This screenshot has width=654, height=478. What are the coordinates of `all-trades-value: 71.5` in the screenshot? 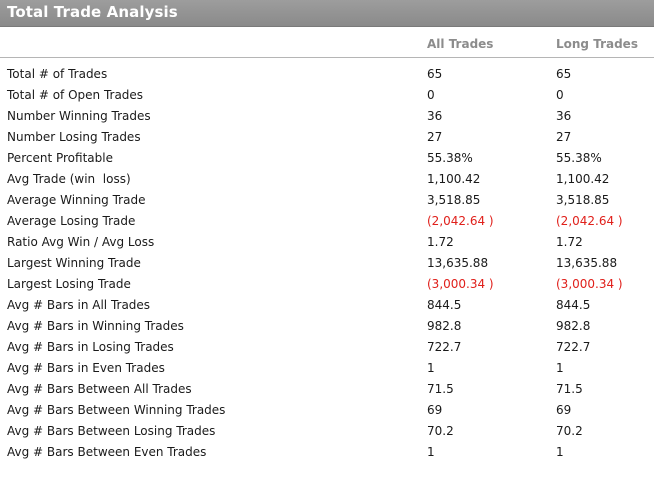 It's located at (440, 389).